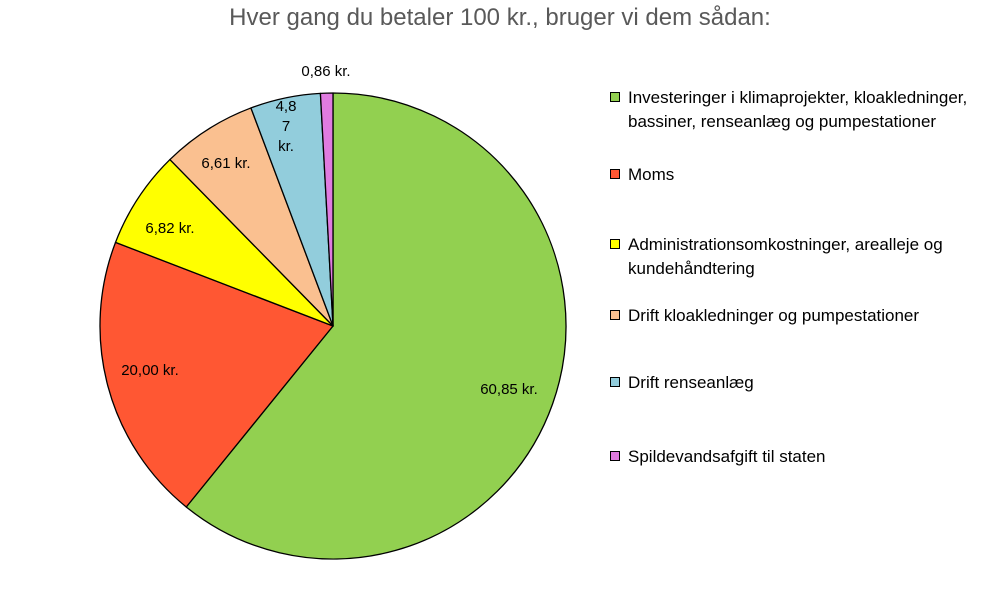  What do you see at coordinates (169, 228) in the screenshot?
I see `slice-data-label: 6,82 kr.` at bounding box center [169, 228].